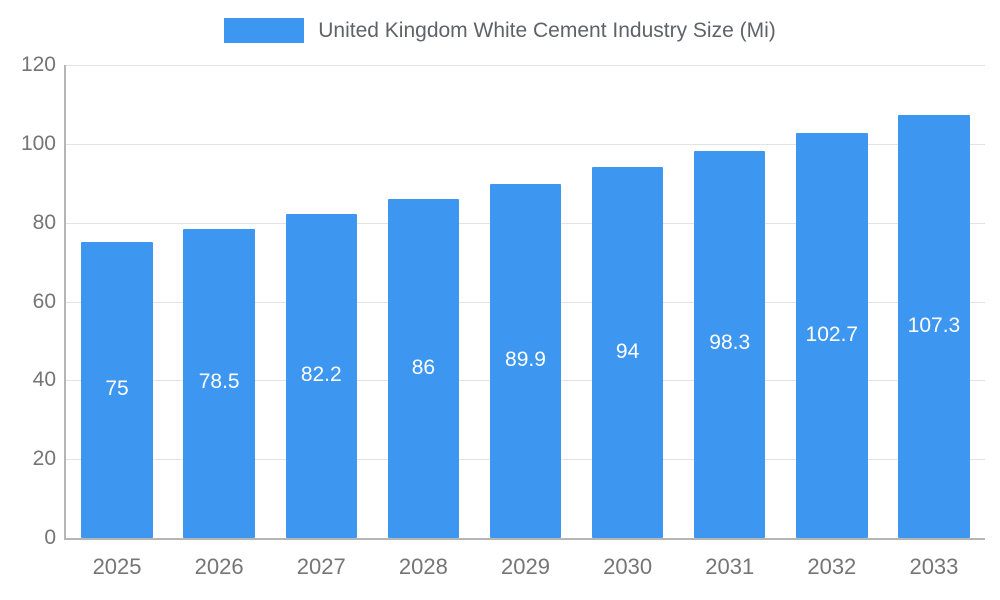 The width and height of the screenshot is (1000, 600). I want to click on bar: 82.2, so click(321, 376).